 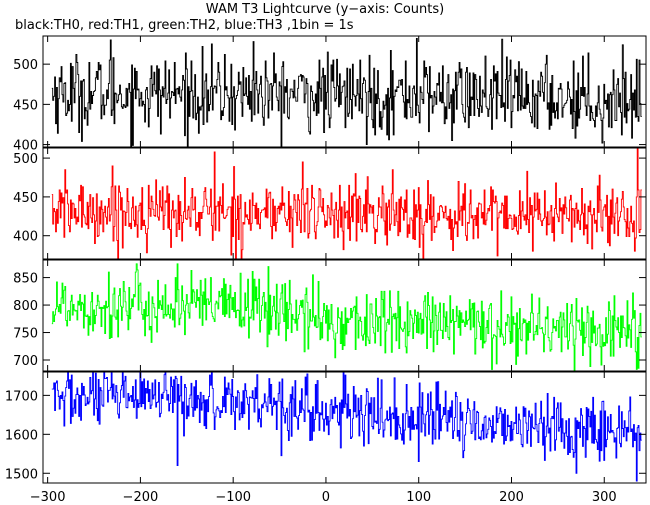 What do you see at coordinates (325, 9) in the screenshot?
I see `chart-title: WAM T3 Lightcurve (y−axis: Counts)` at bounding box center [325, 9].